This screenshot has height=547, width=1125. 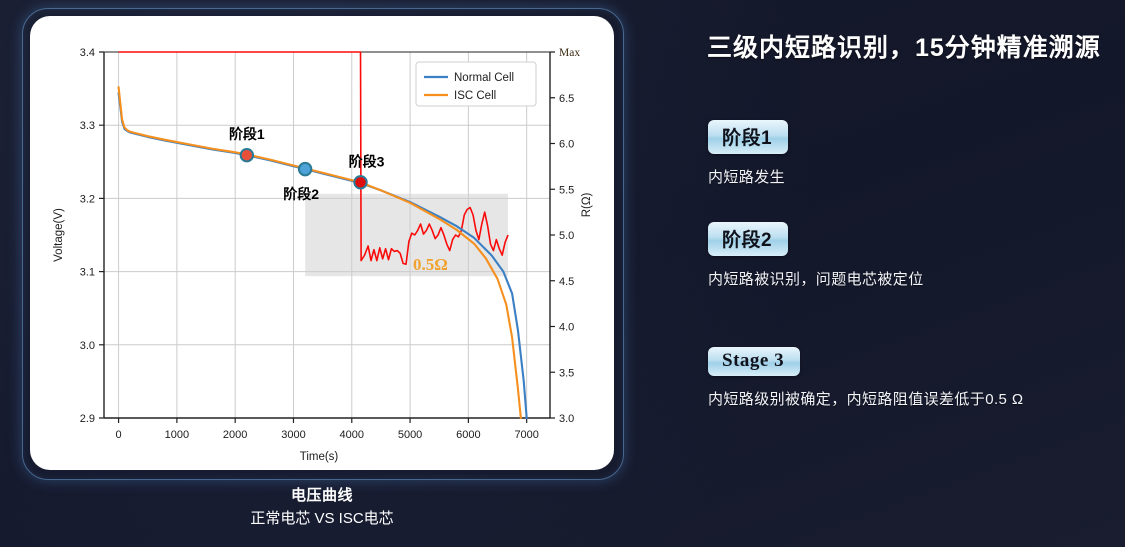 I want to click on y-tick-label: 2.9, so click(x=87, y=419).